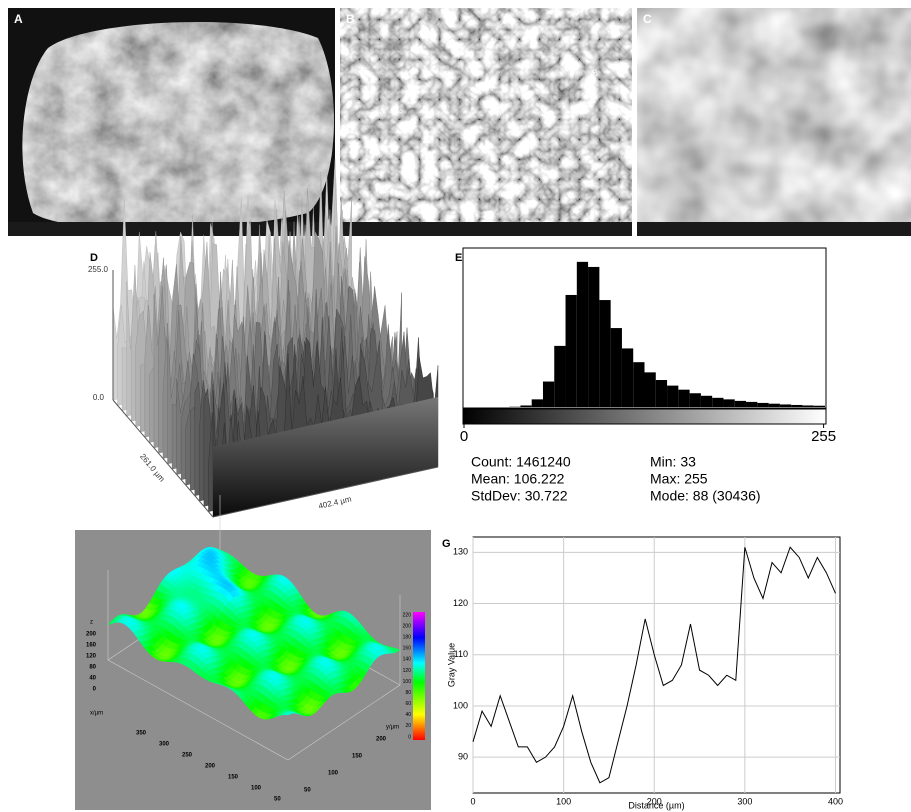 The image size is (911, 812). What do you see at coordinates (460, 603) in the screenshot?
I see `y-tick-label: 120` at bounding box center [460, 603].